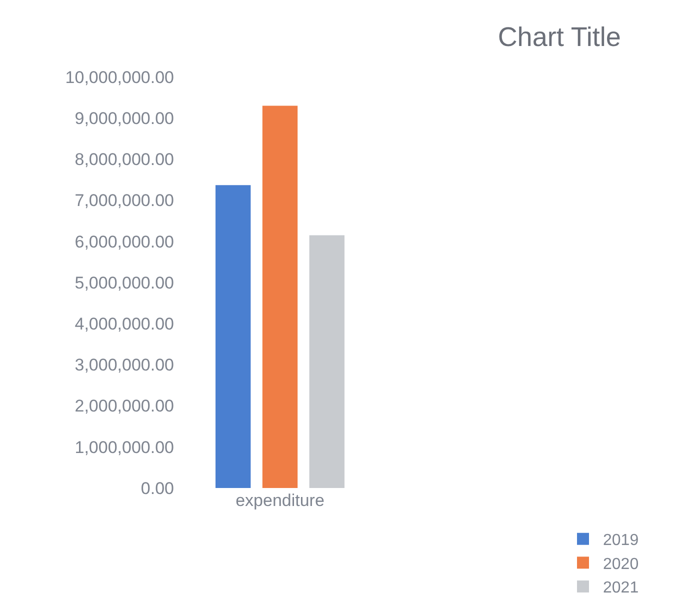 Image resolution: width=678 pixels, height=607 pixels. I want to click on y-tick-label: 3,000,000.00, so click(124, 365).